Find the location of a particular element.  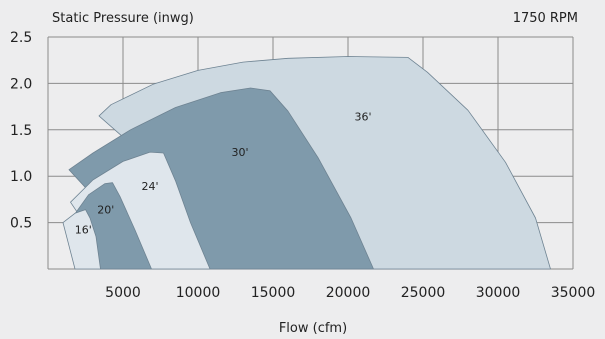

y-tick-labels: 0.5 1.0 1.5 2.0 2.5 is located at coordinates (21, 131).